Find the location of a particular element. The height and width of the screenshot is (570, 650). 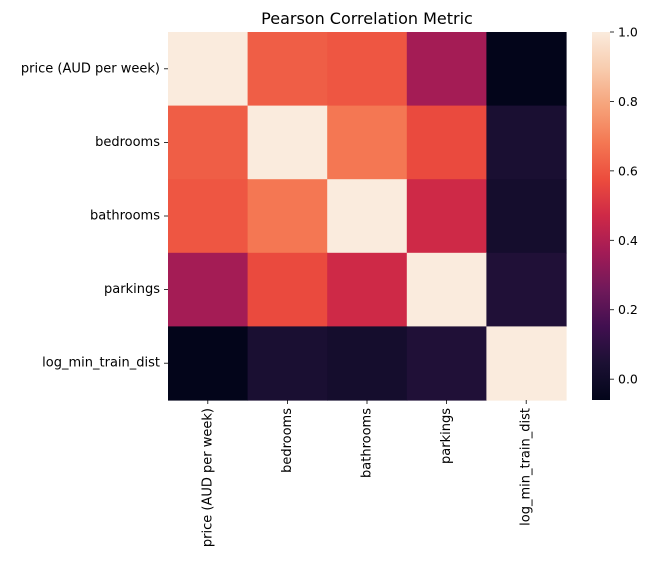

y-tick-label: parkings is located at coordinates (132, 289).